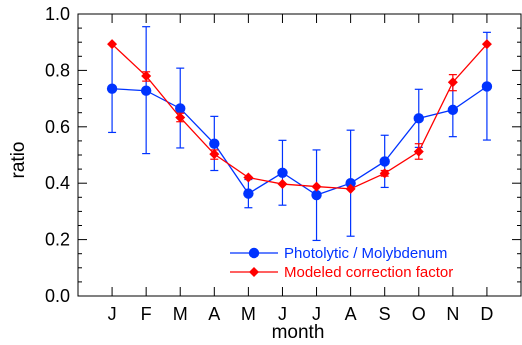 The image size is (522, 345). I want to click on y-tick-label: 0.8, so click(57, 70).